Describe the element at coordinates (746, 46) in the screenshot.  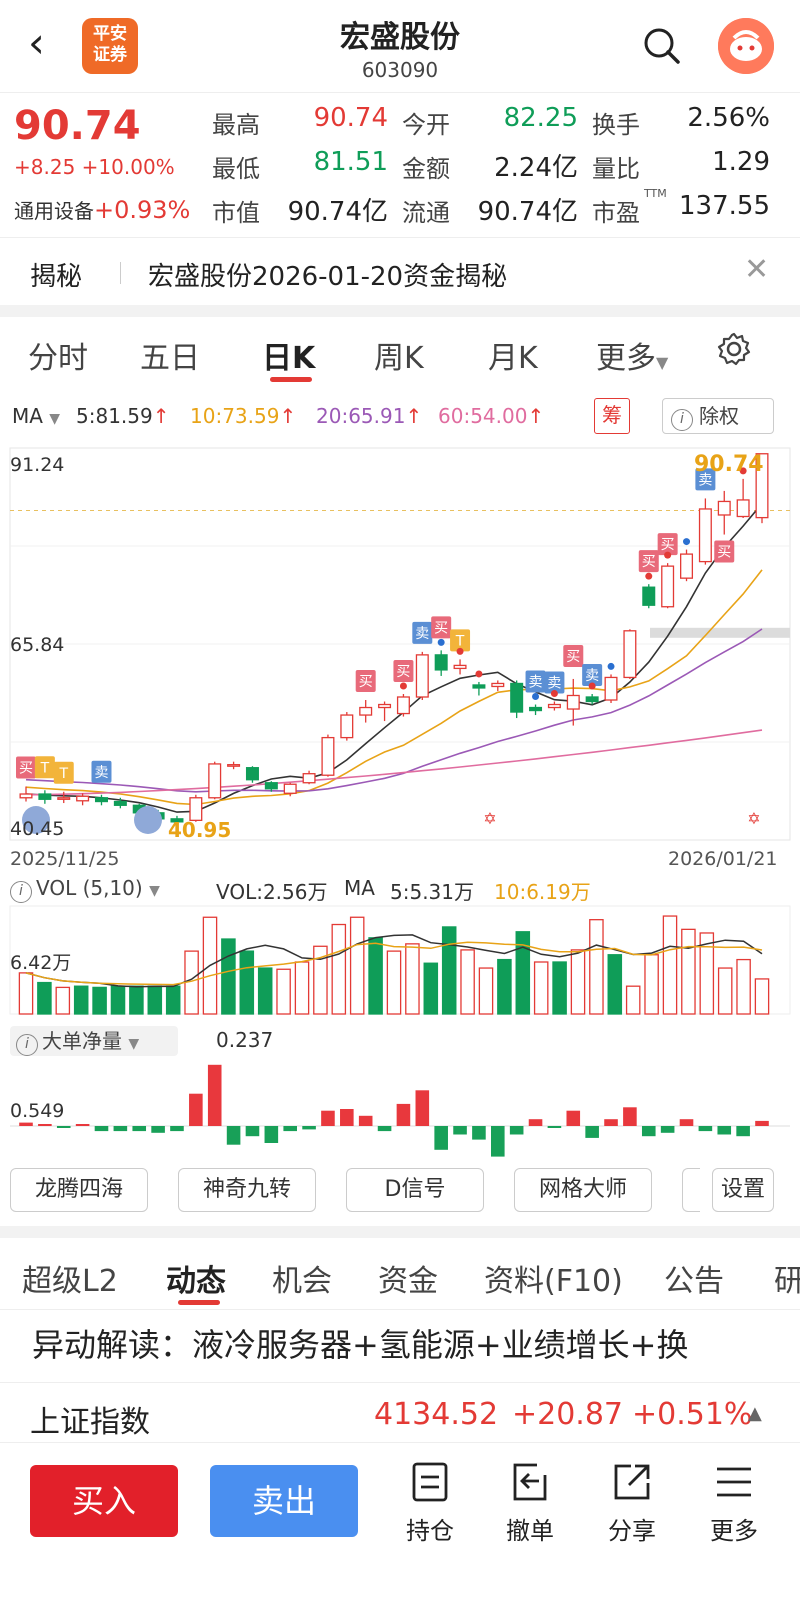
I see `assistant-avatar-icon` at that location.